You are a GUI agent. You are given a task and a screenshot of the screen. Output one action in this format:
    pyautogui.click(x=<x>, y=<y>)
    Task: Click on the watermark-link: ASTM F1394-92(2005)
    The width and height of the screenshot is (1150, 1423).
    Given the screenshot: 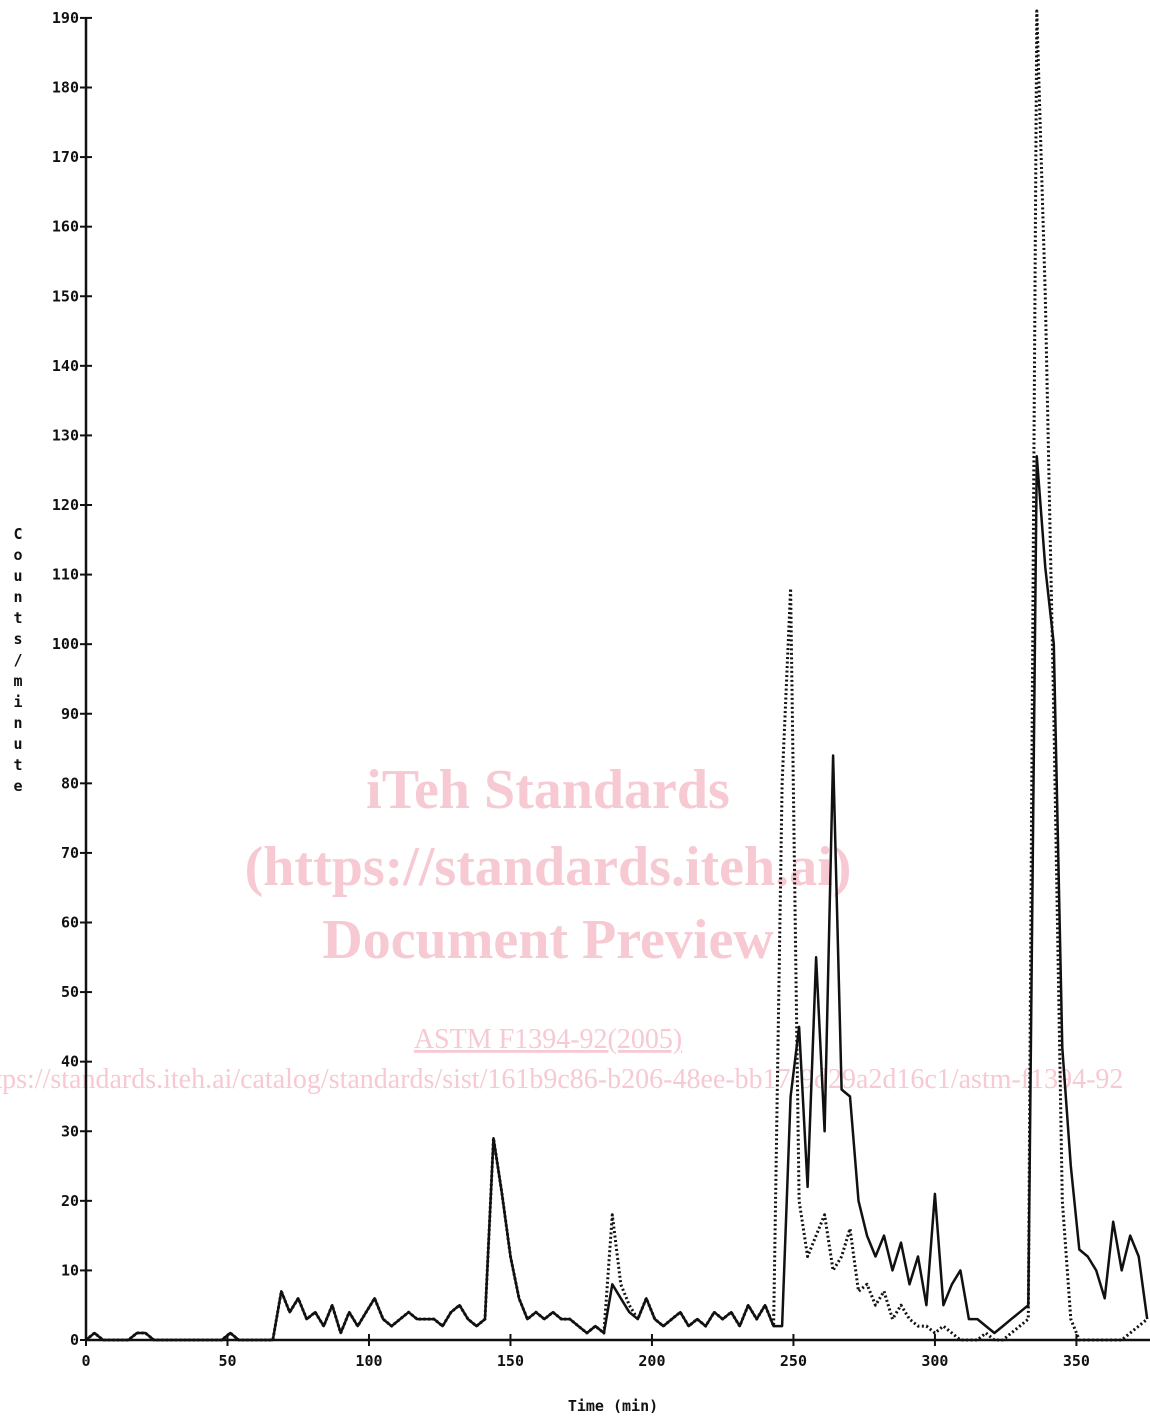 What is the action you would take?
    pyautogui.click(x=548, y=1039)
    